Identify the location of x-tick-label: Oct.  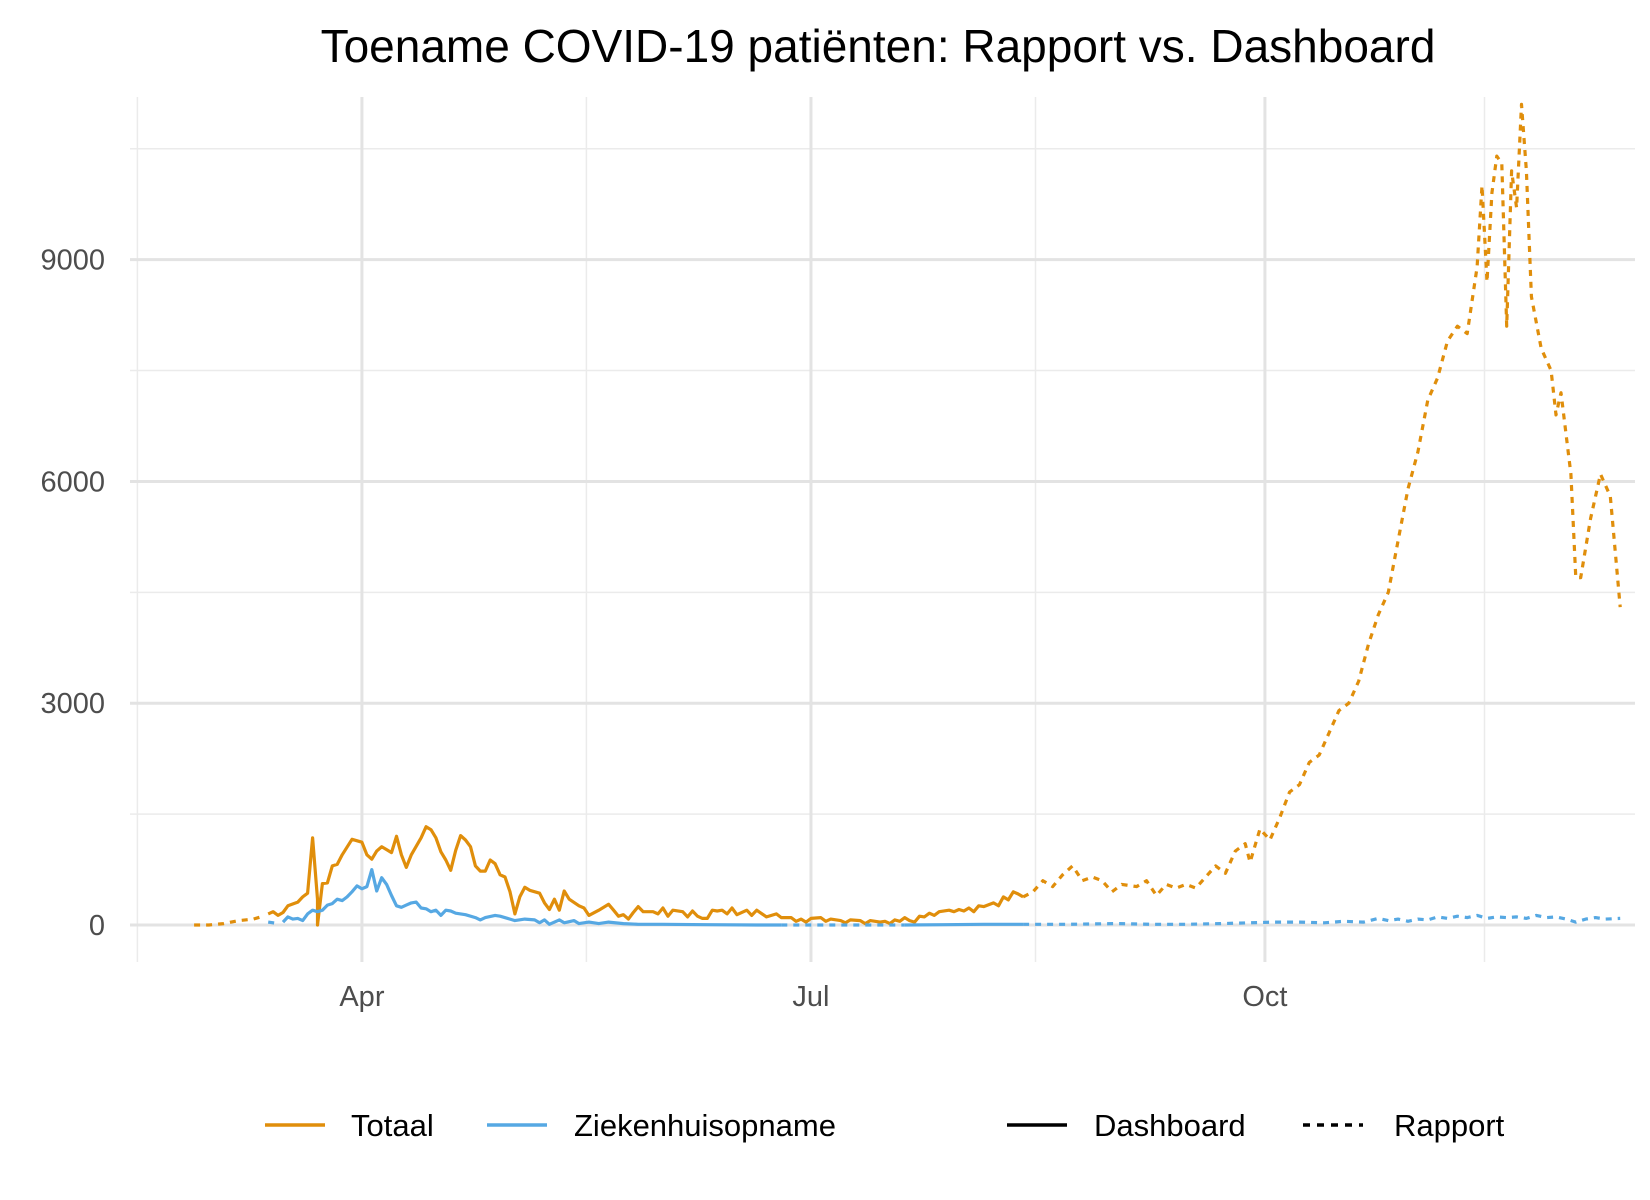
(1264, 997).